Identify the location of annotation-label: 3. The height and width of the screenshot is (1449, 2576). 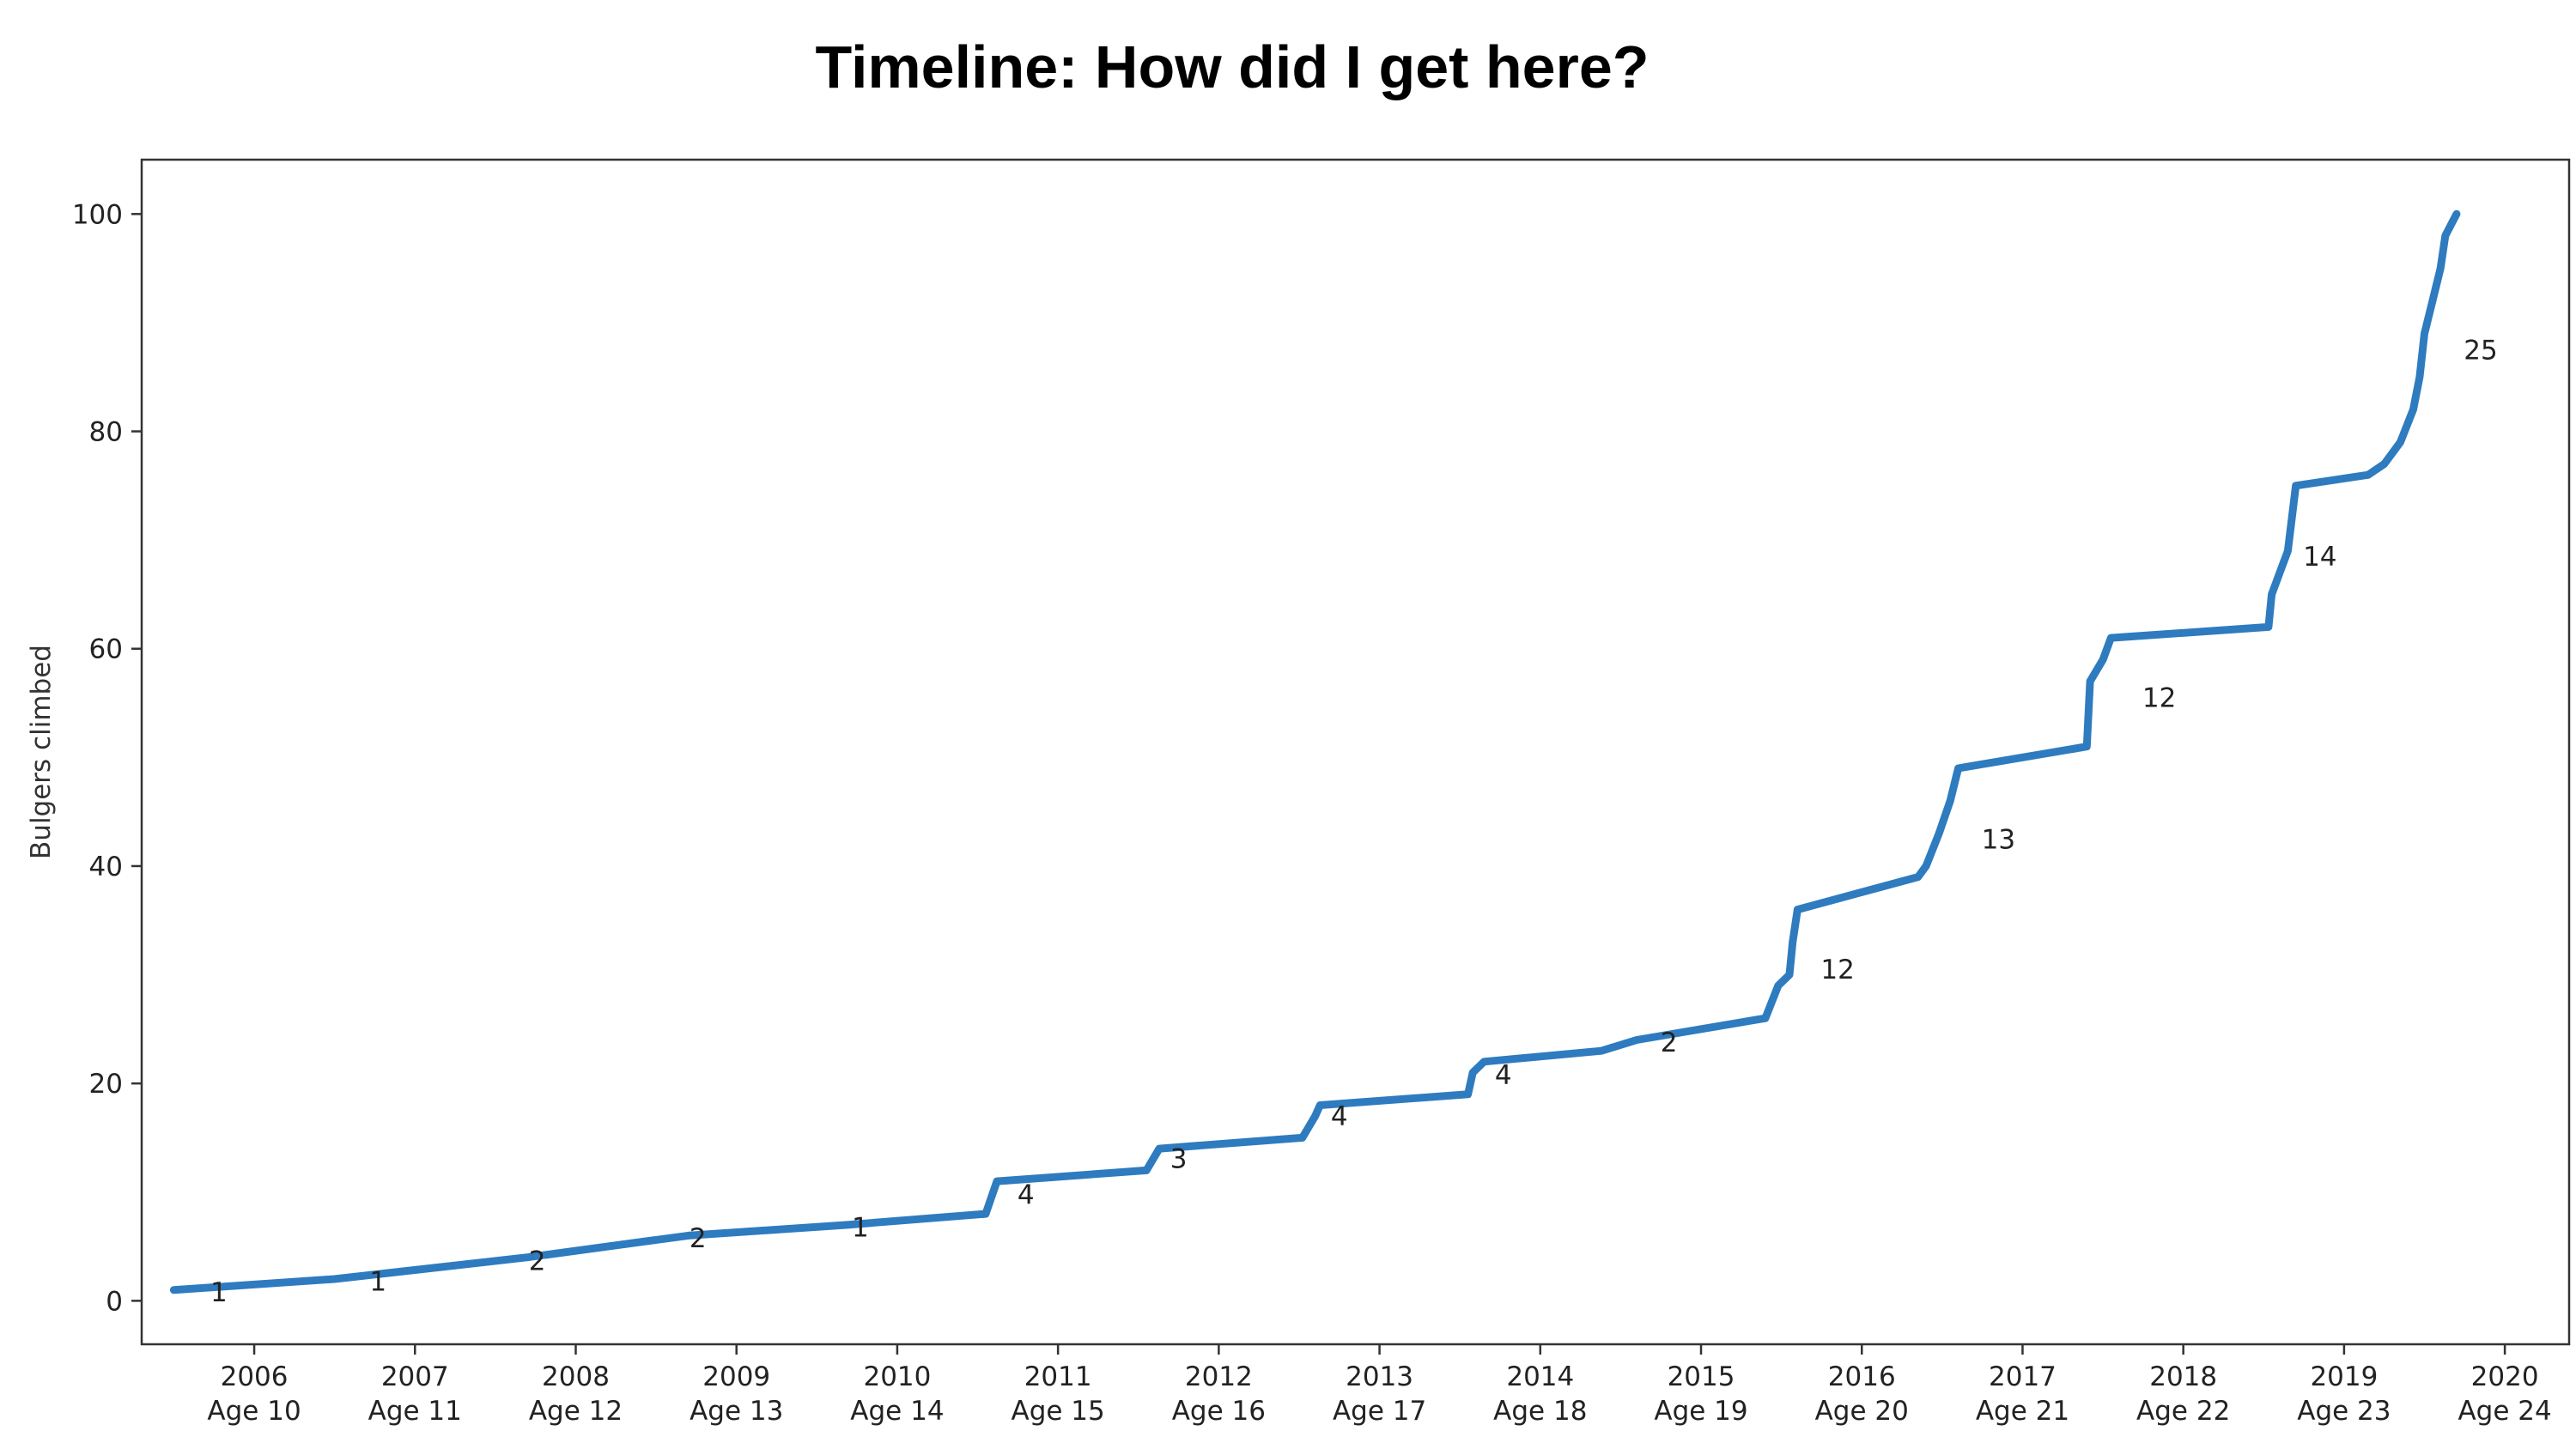
(1179, 1159).